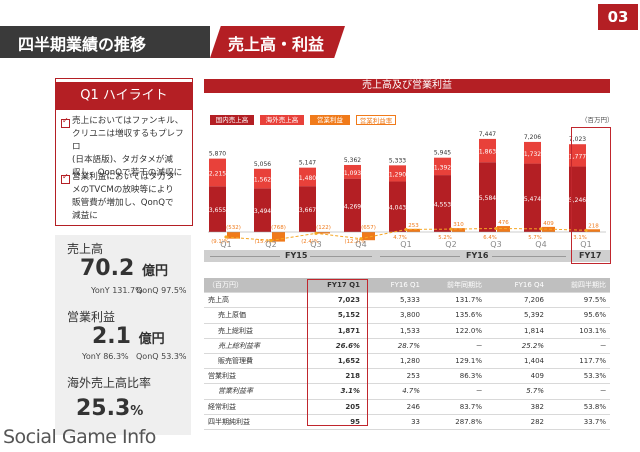 Image resolution: width=640 pixels, height=452 pixels. What do you see at coordinates (455, 422) in the screenshot?
I see `table-cell: 287.8%` at bounding box center [455, 422].